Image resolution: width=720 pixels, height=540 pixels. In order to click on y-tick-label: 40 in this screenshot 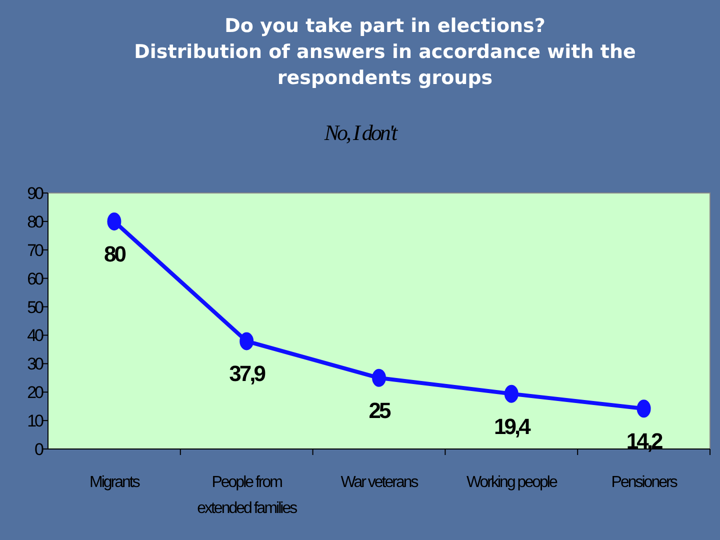, I will do `click(35, 336)`.